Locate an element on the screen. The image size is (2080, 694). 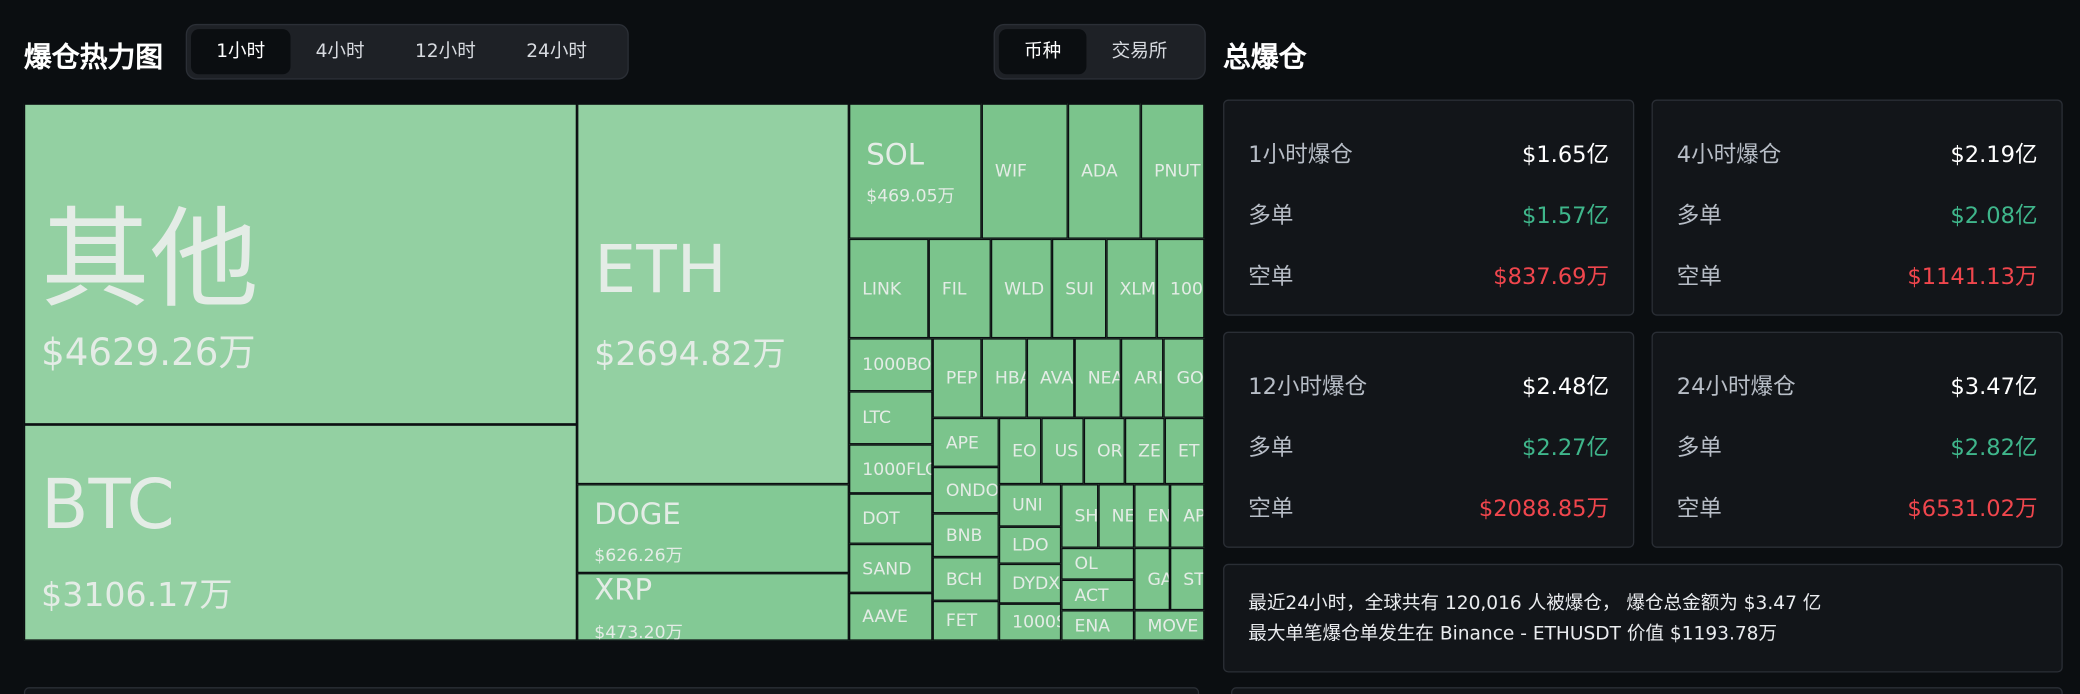
tile-label: SH is located at coordinates (1086, 516).